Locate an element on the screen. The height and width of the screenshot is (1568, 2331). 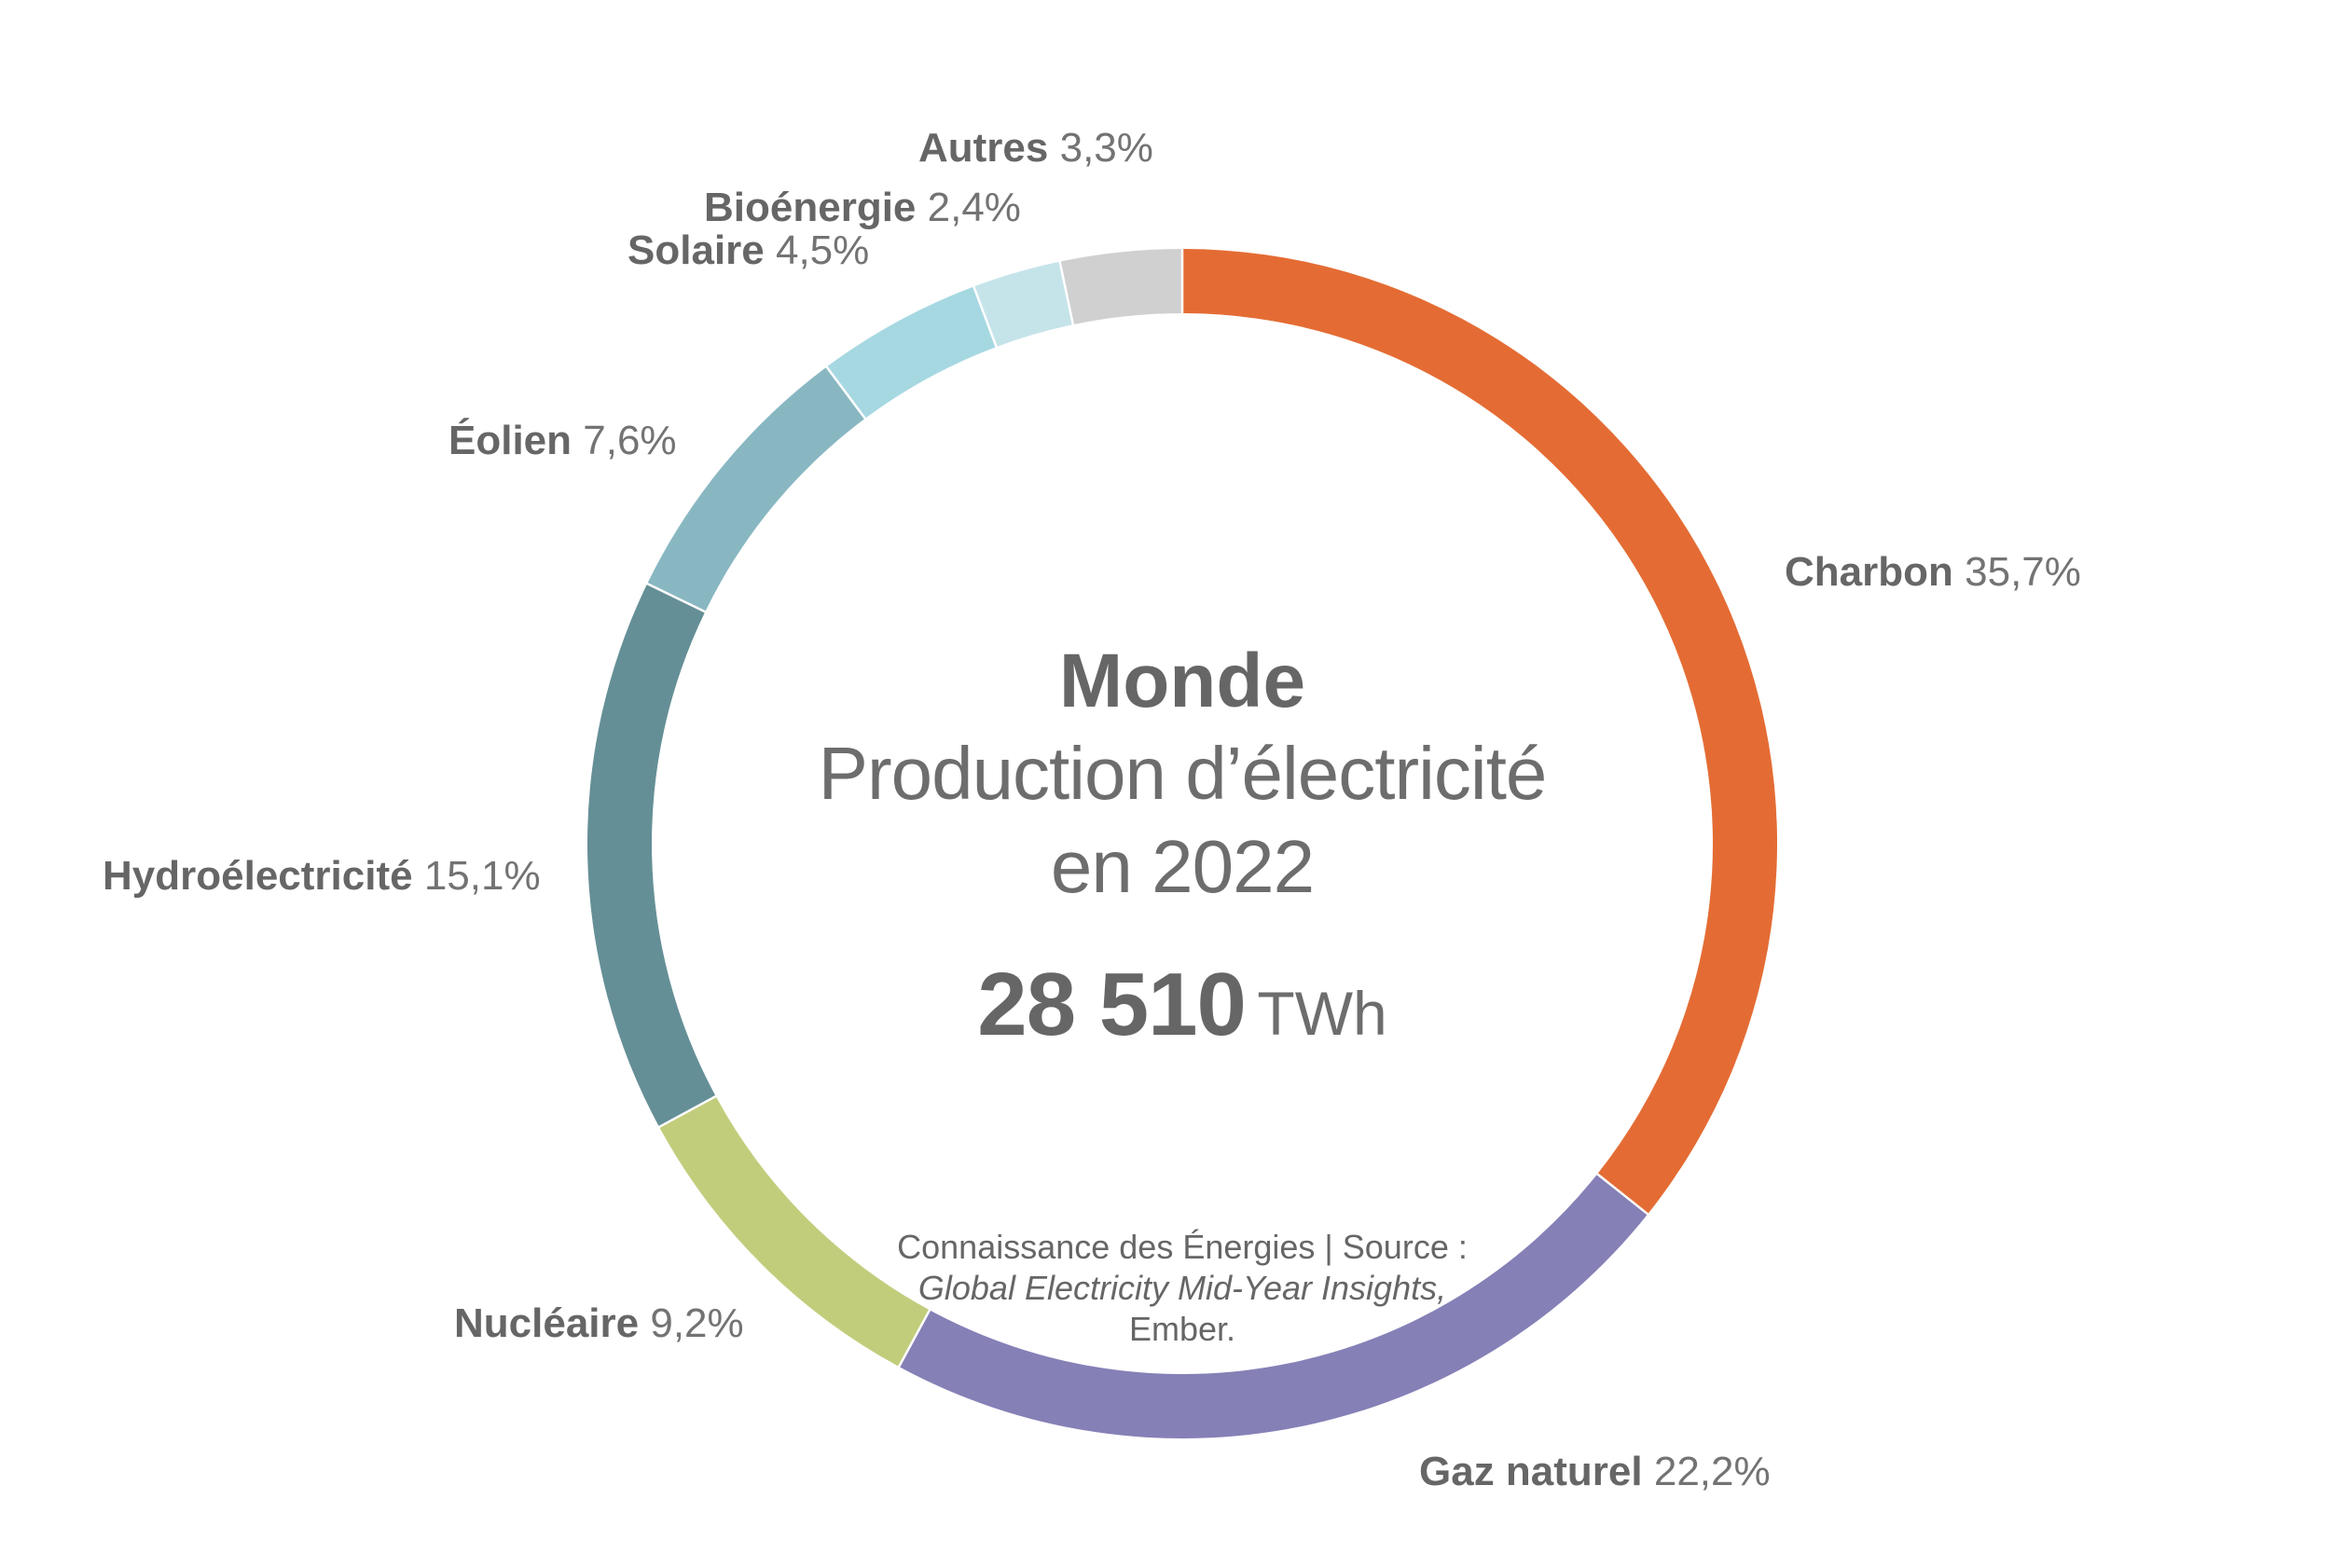
label-eolien: Éolien 7,6% is located at coordinates (562, 440).